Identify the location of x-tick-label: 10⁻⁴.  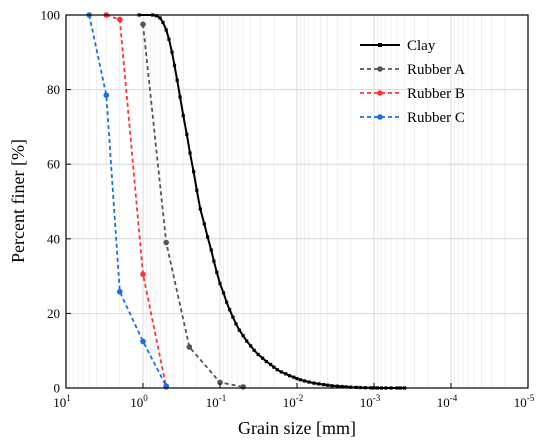
(447, 401).